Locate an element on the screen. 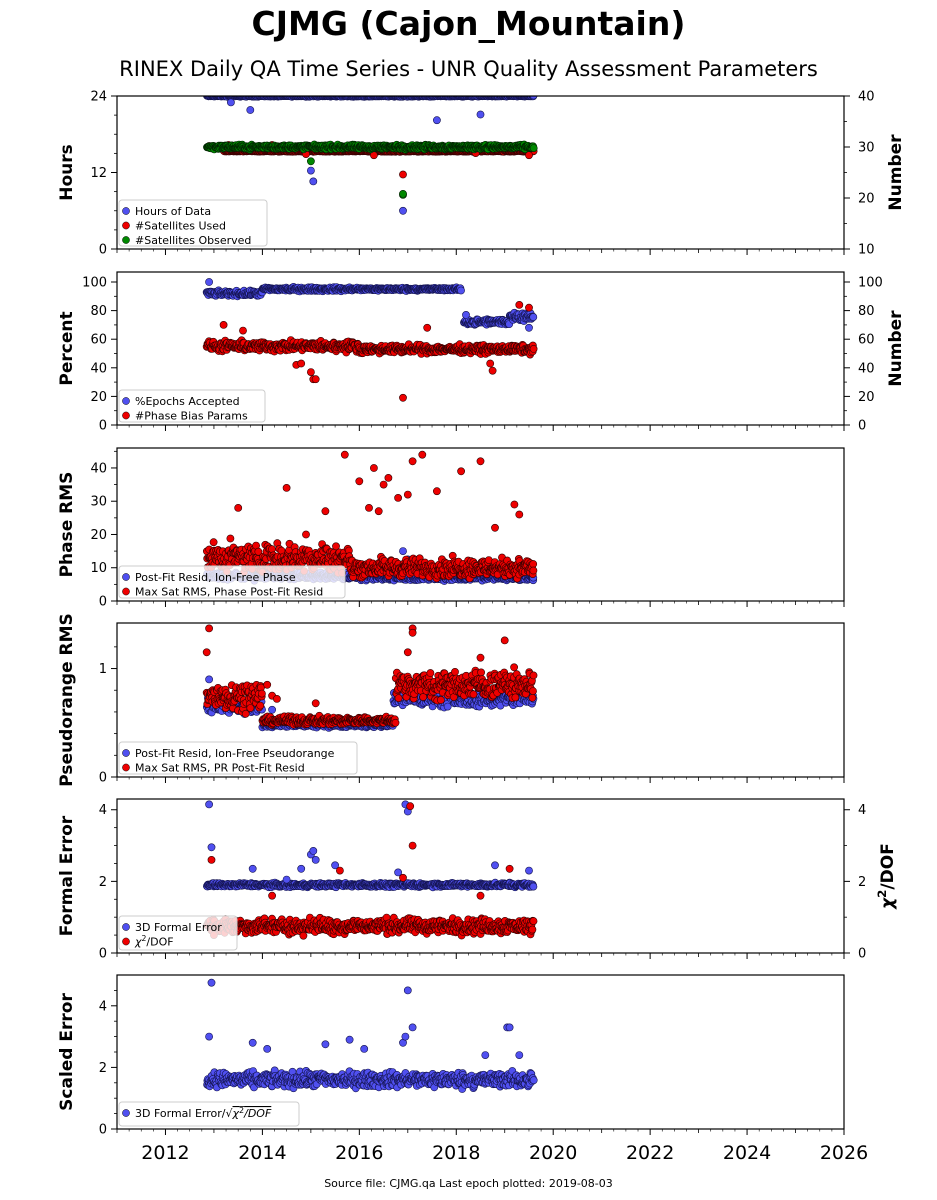  legend-percent: %Epochs Accepted#Phase Bias Params is located at coordinates (192, 406).